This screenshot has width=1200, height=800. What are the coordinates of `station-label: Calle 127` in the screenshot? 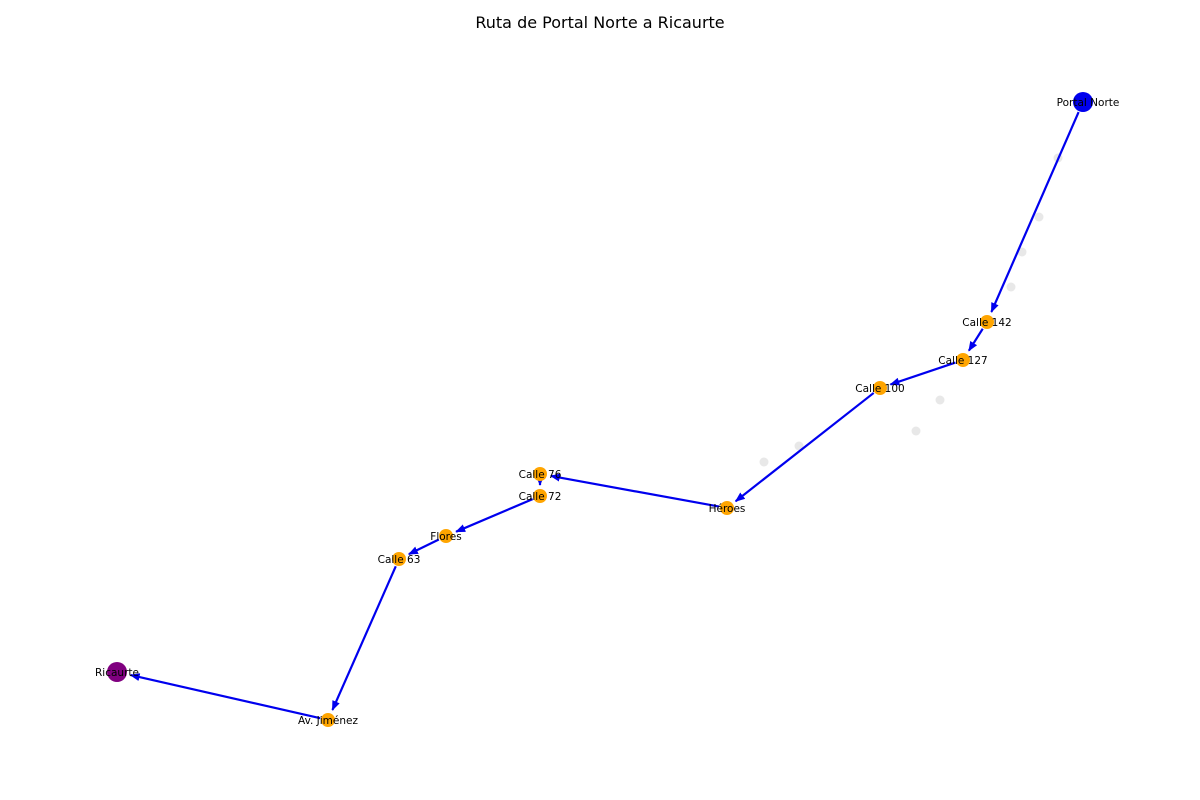 It's located at (962, 361).